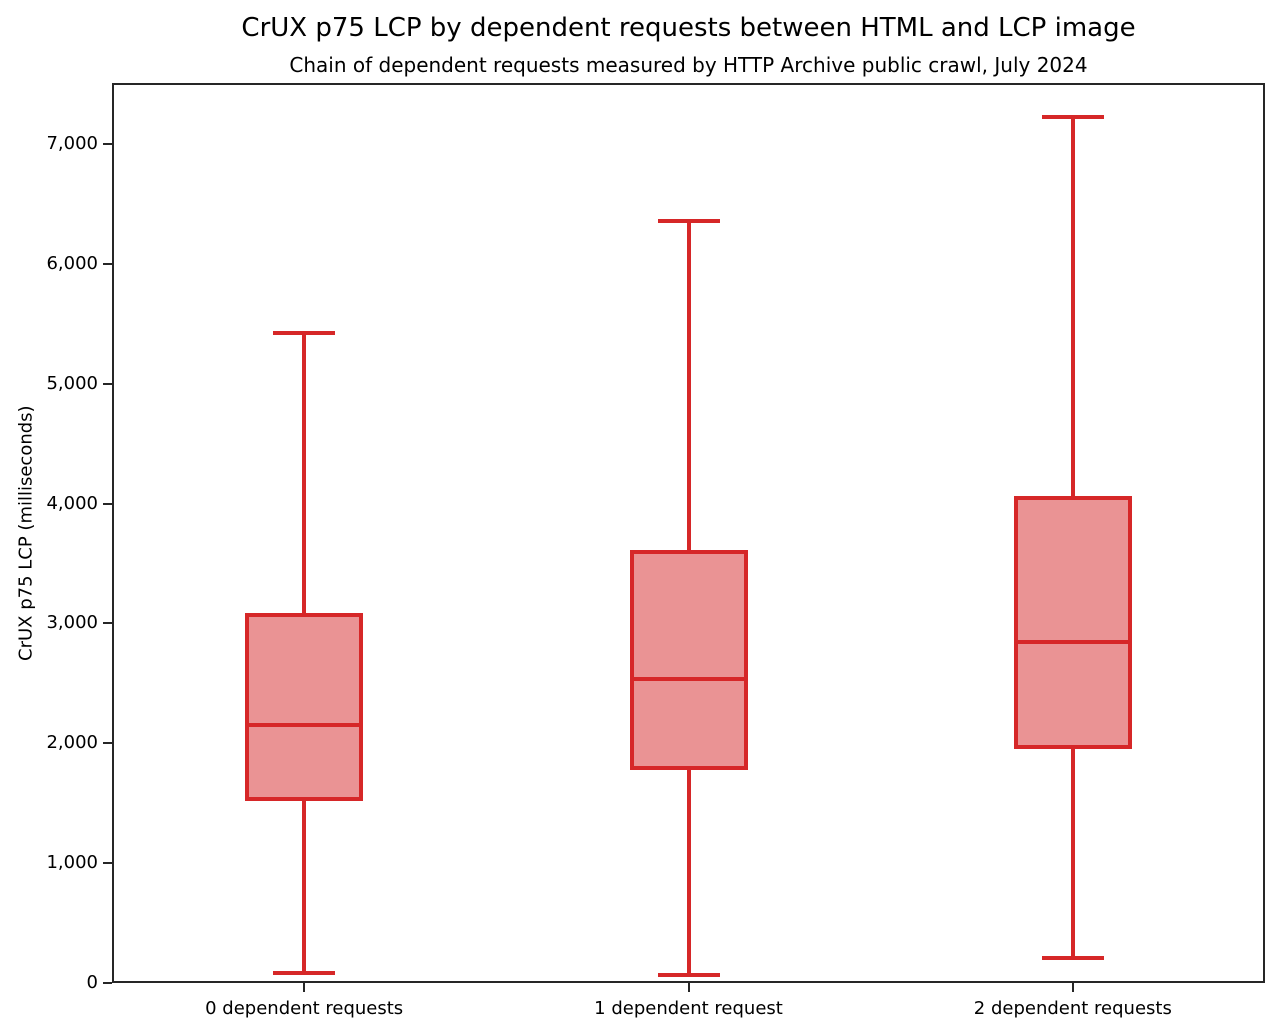  What do you see at coordinates (72, 623) in the screenshot?
I see `y-tick-label: 3,000` at bounding box center [72, 623].